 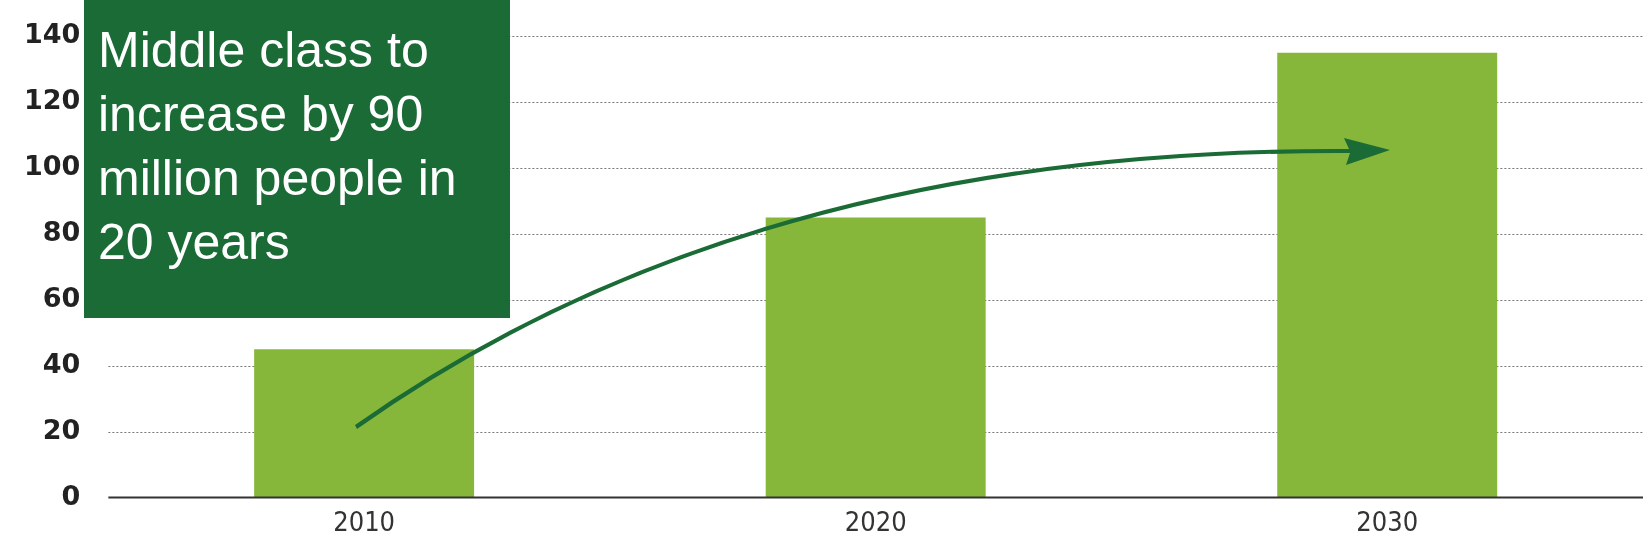 I want to click on x-tick-label: 2030, so click(x=1387, y=521).